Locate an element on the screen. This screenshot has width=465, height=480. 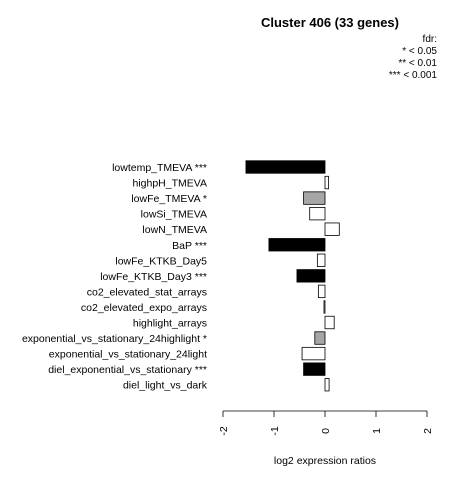
category-label: exponential_vs_stationary_24light is located at coordinates (128, 355).